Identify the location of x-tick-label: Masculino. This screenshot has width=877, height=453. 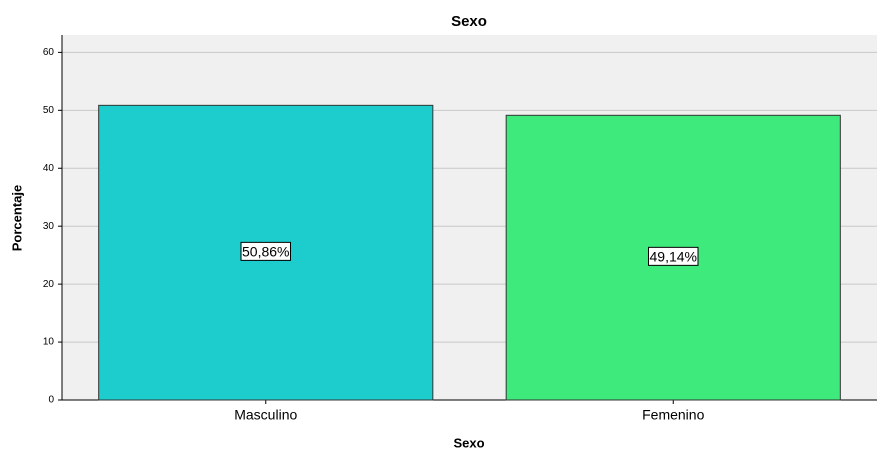
(265, 415).